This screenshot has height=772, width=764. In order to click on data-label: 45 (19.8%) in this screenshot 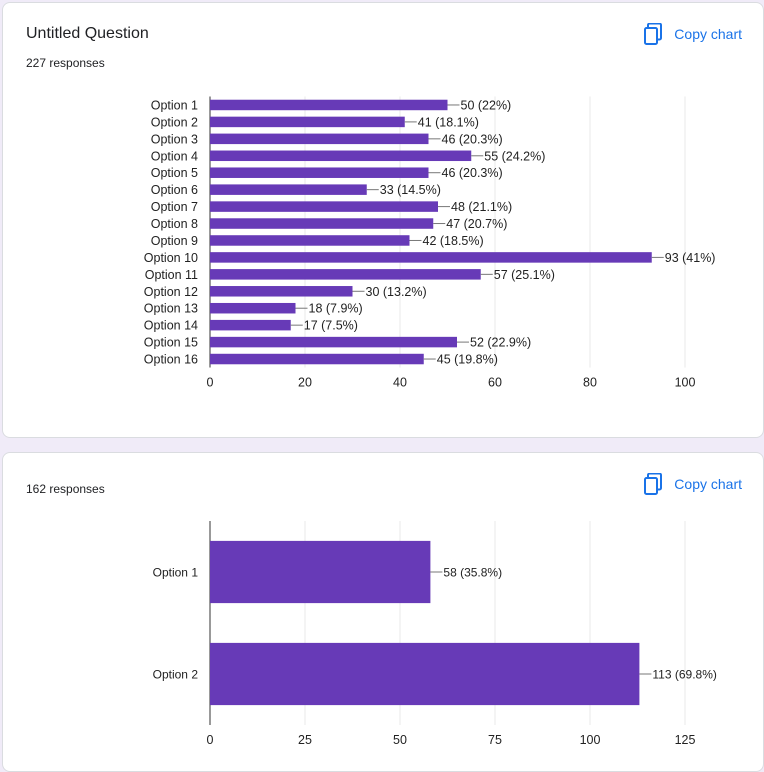, I will do `click(467, 360)`.